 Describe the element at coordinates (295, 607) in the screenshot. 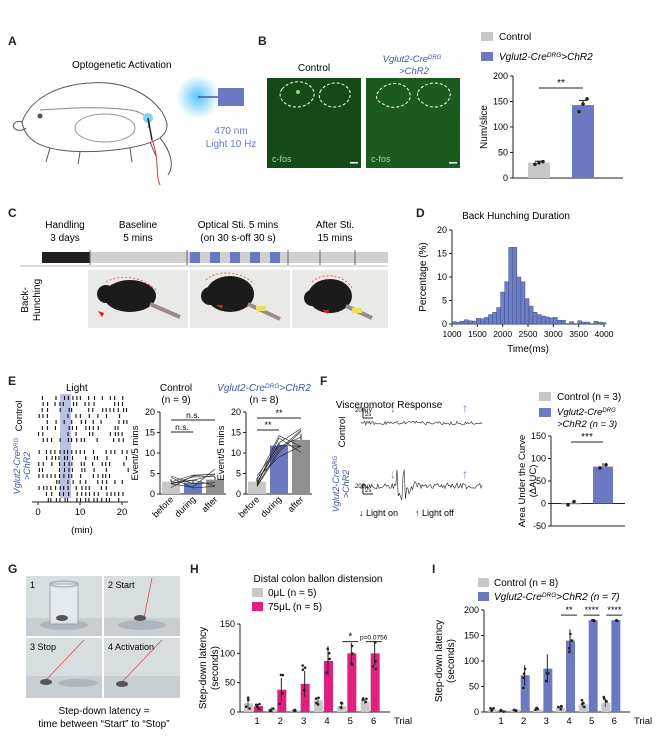

I see `h-legend-1: 75μL (n = 5)` at that location.